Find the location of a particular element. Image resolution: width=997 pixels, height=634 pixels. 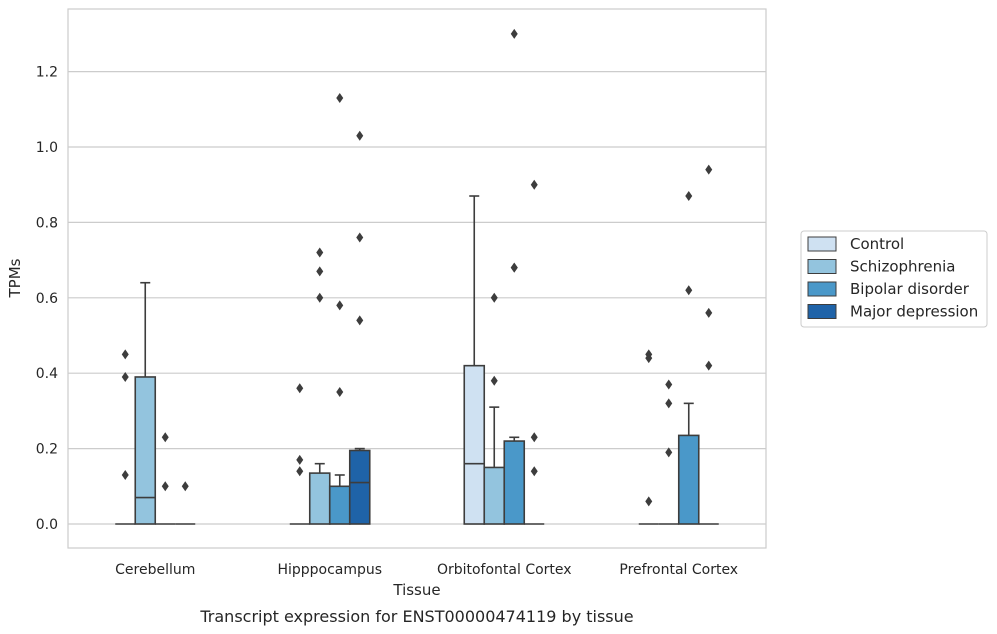

legend-label: Control is located at coordinates (877, 244).